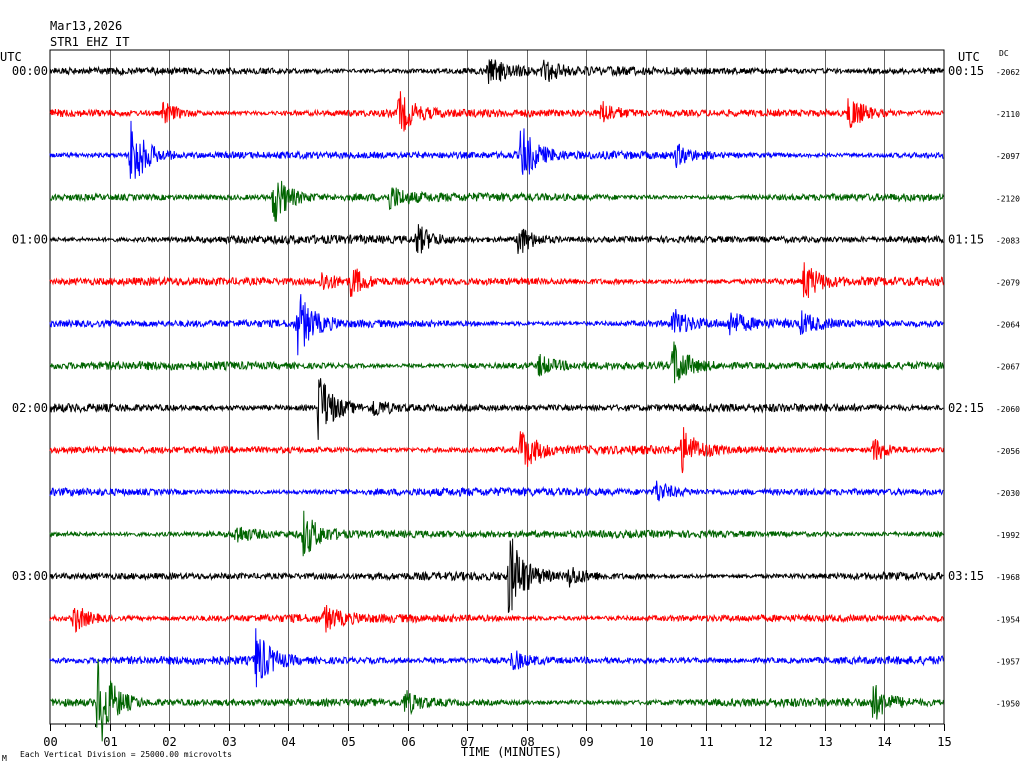  Describe the element at coordinates (86, 26) in the screenshot. I see `date-label: Mar13,2026` at that location.